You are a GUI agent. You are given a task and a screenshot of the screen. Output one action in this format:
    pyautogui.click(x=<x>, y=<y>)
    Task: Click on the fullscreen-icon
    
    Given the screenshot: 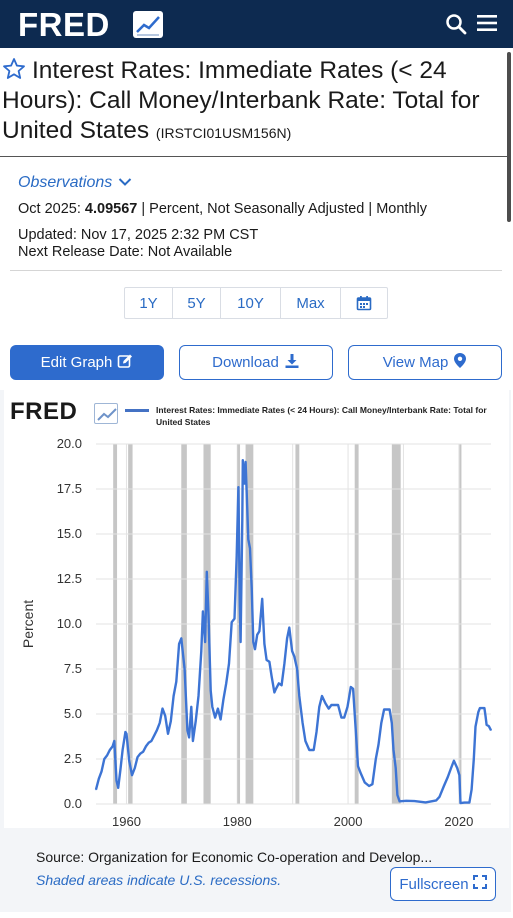 What is the action you would take?
    pyautogui.click(x=479, y=884)
    